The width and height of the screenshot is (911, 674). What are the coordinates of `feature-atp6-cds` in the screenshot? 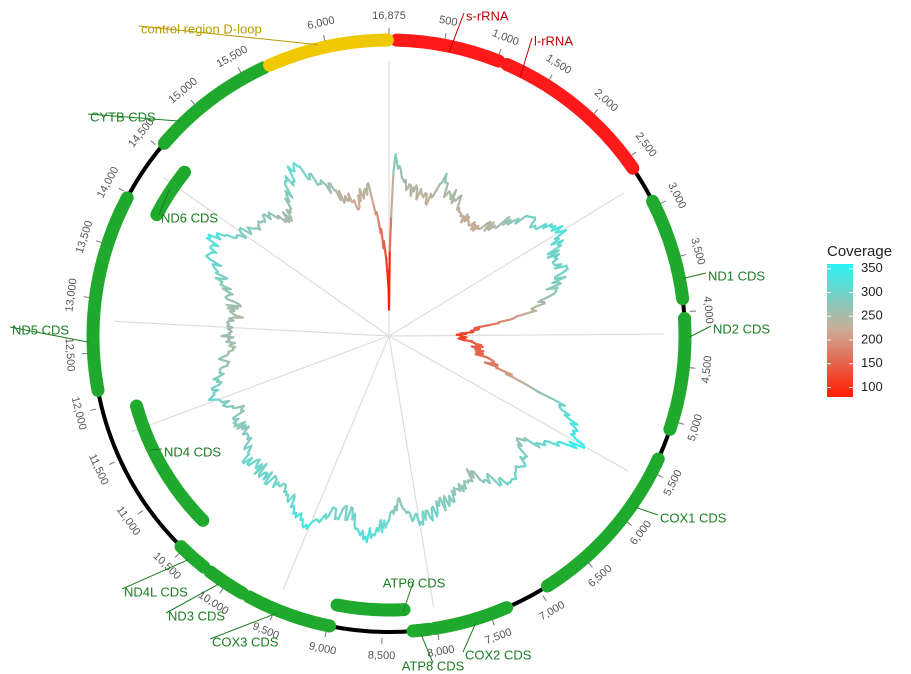 It's located at (370, 607).